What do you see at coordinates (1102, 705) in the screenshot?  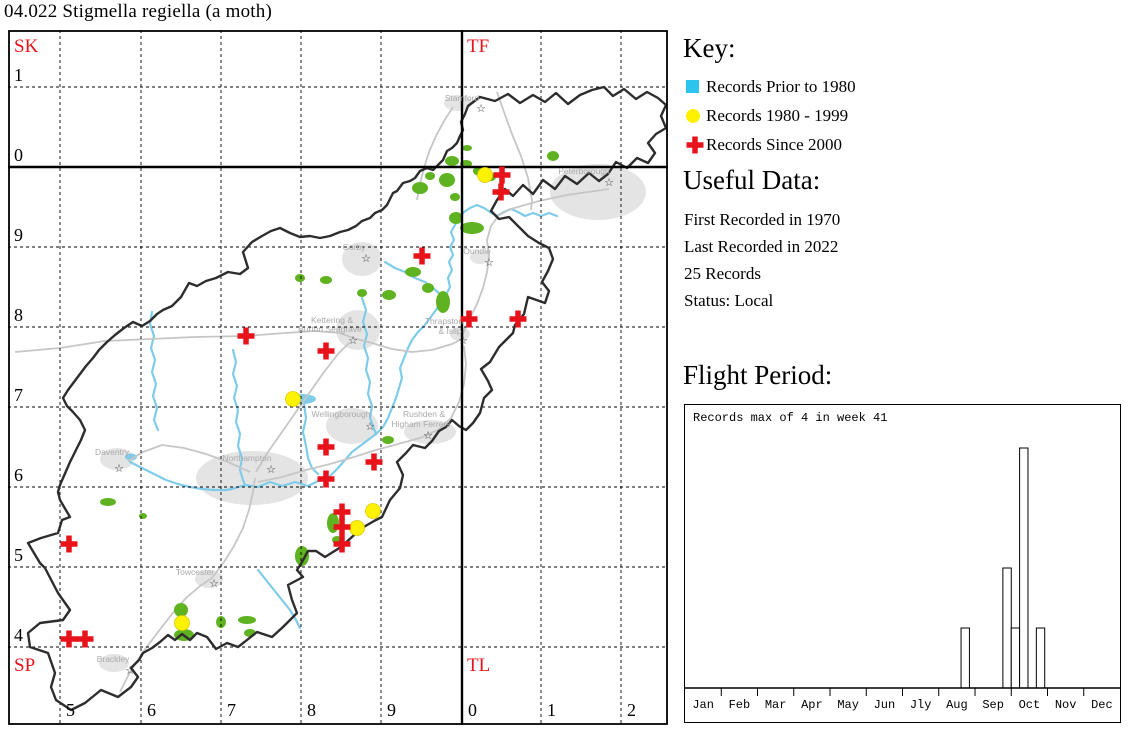 I see `month-label: Dec` at bounding box center [1102, 705].